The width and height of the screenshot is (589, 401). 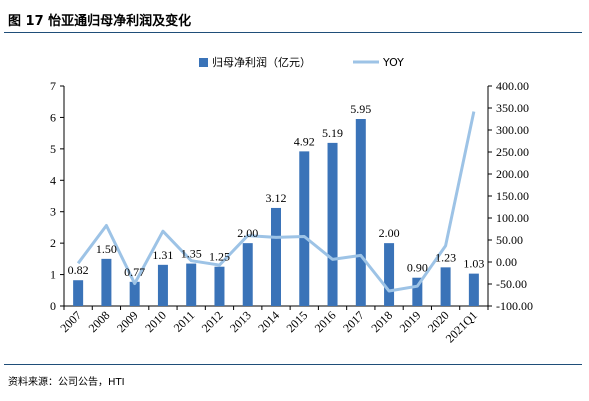 I want to click on x-tick-label: 2017, so click(x=353, y=321).